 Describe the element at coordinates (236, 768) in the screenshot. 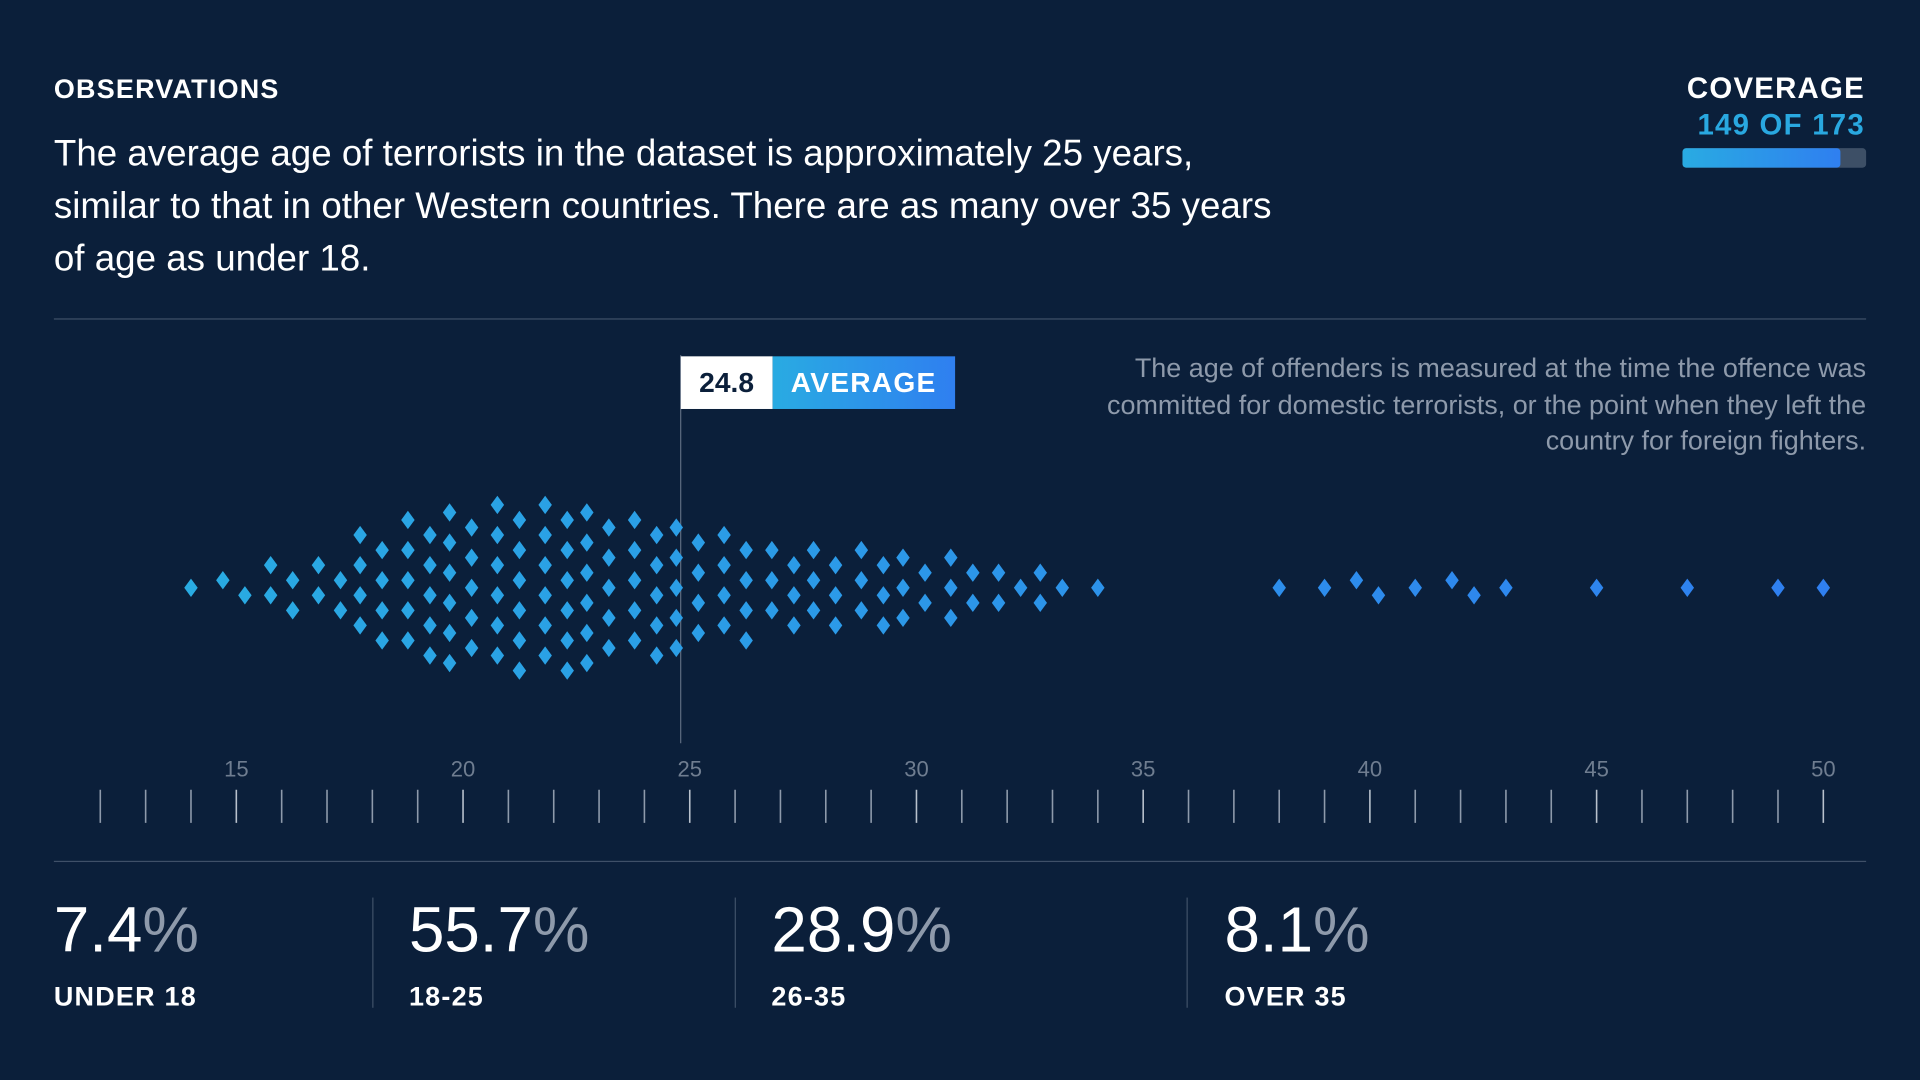

I see `axis-tick-label: 15` at that location.